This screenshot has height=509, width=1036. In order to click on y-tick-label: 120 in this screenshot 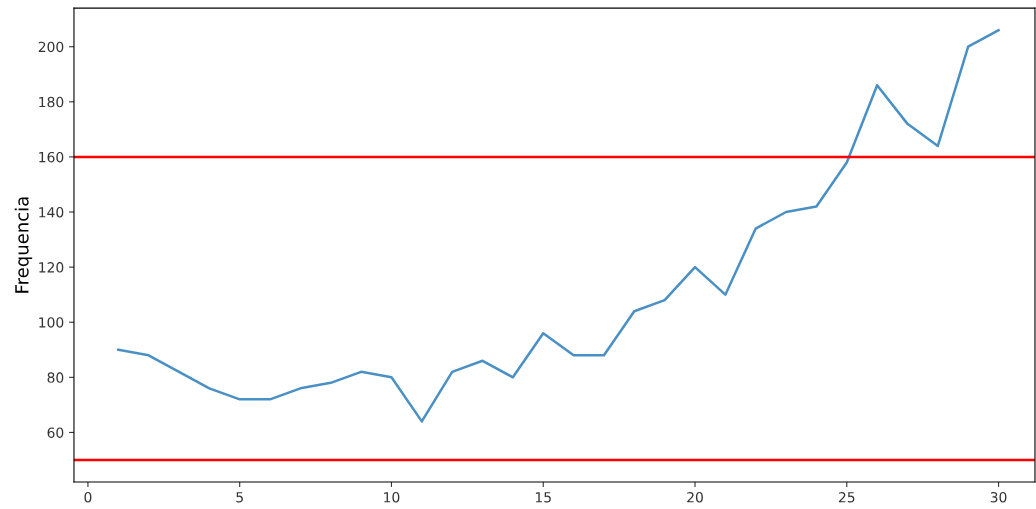, I will do `click(51, 267)`.